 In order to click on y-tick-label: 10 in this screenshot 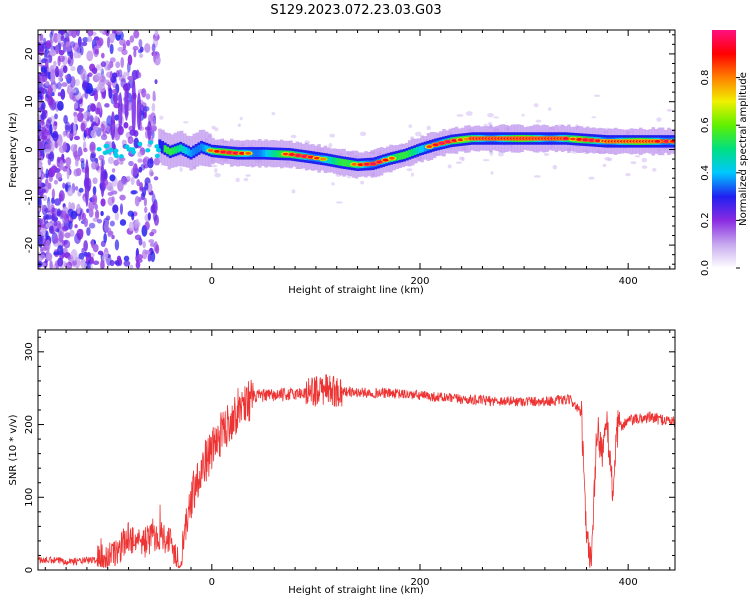, I will do `click(29, 101)`.